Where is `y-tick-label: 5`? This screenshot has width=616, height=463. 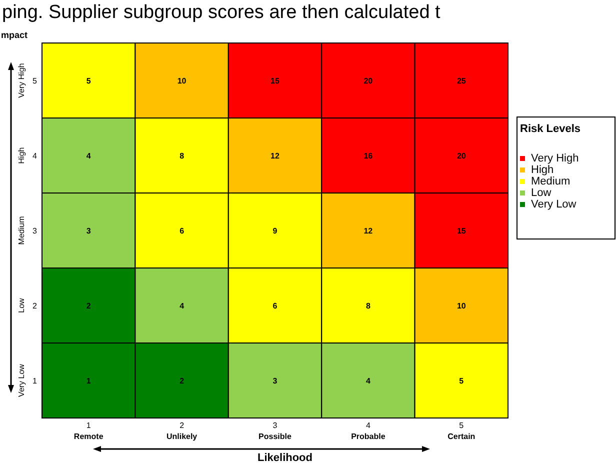
y-tick-label: 5 is located at coordinates (35, 81).